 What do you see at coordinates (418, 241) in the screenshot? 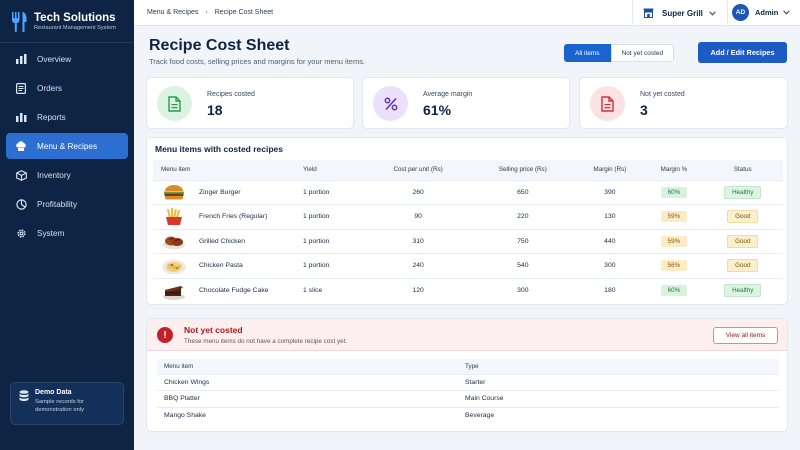
I see `cost-cell: 310` at bounding box center [418, 241].